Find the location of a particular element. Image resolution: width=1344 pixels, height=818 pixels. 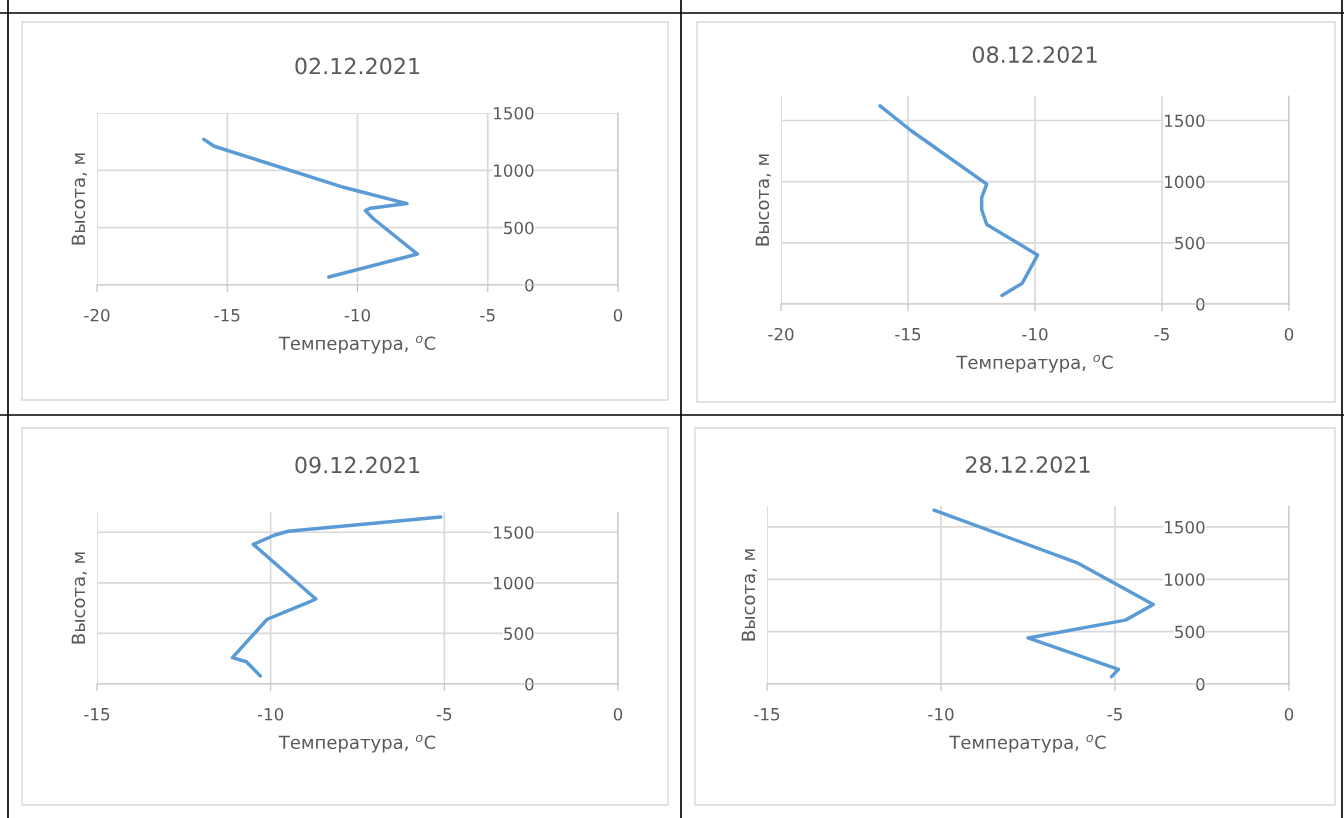

chart-title: 28.12.2021 is located at coordinates (1028, 464).